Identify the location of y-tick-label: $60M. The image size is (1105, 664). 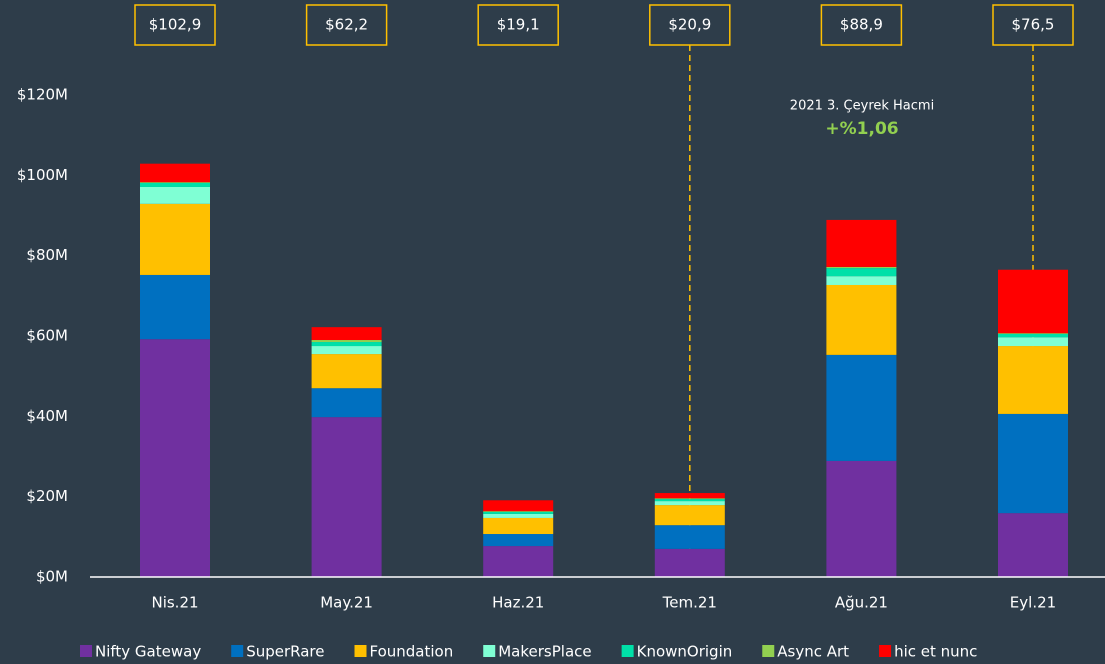
(47, 336).